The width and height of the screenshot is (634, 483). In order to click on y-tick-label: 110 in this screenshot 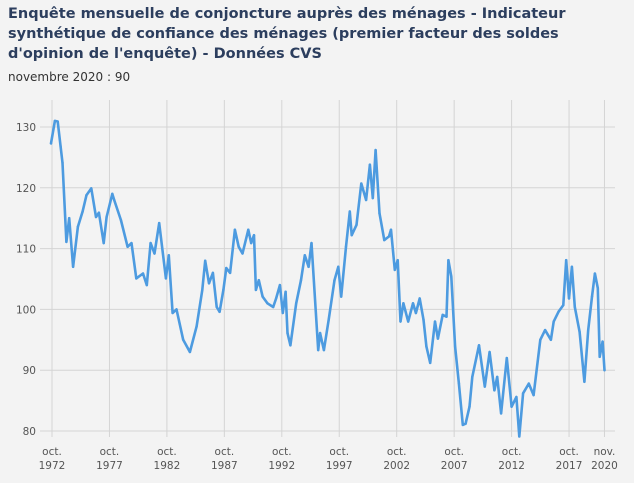, I will do `click(26, 250)`.